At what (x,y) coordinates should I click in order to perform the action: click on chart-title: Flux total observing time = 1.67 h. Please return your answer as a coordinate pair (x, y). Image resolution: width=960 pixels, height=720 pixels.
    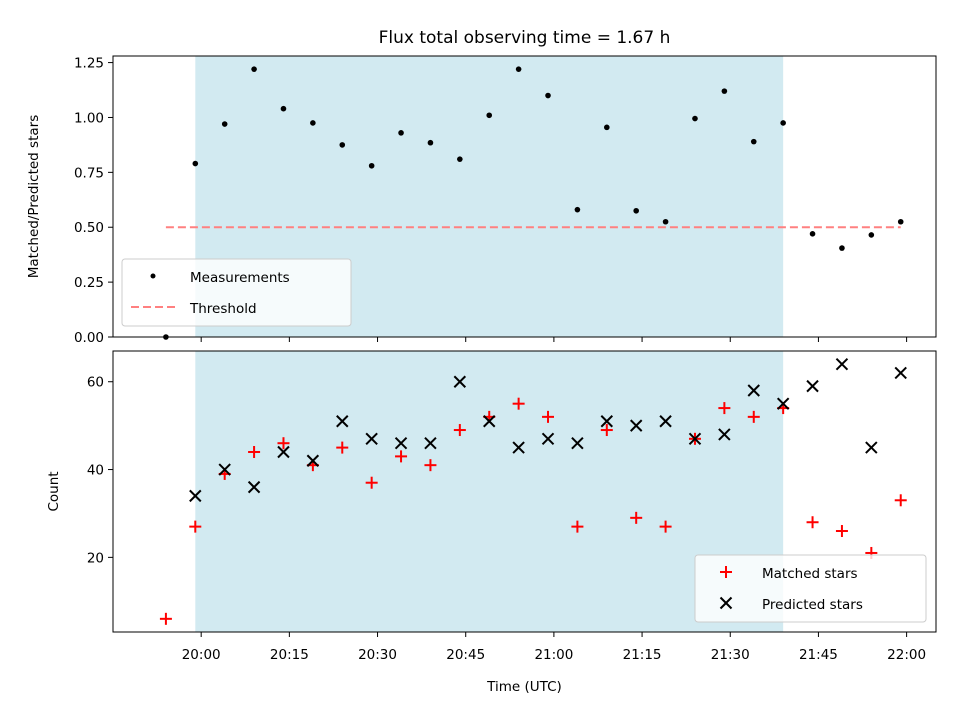
    Looking at the image, I should click on (525, 38).